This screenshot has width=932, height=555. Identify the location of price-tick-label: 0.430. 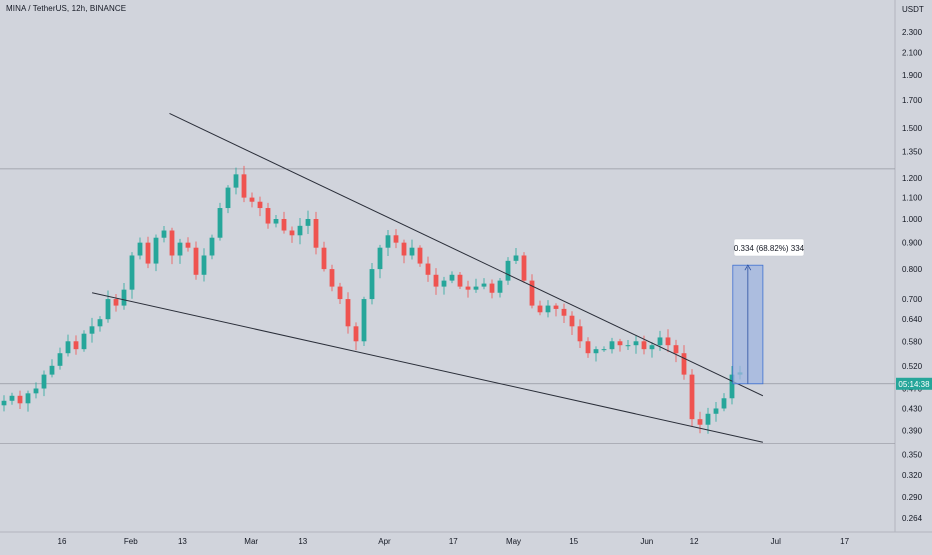
(912, 408).